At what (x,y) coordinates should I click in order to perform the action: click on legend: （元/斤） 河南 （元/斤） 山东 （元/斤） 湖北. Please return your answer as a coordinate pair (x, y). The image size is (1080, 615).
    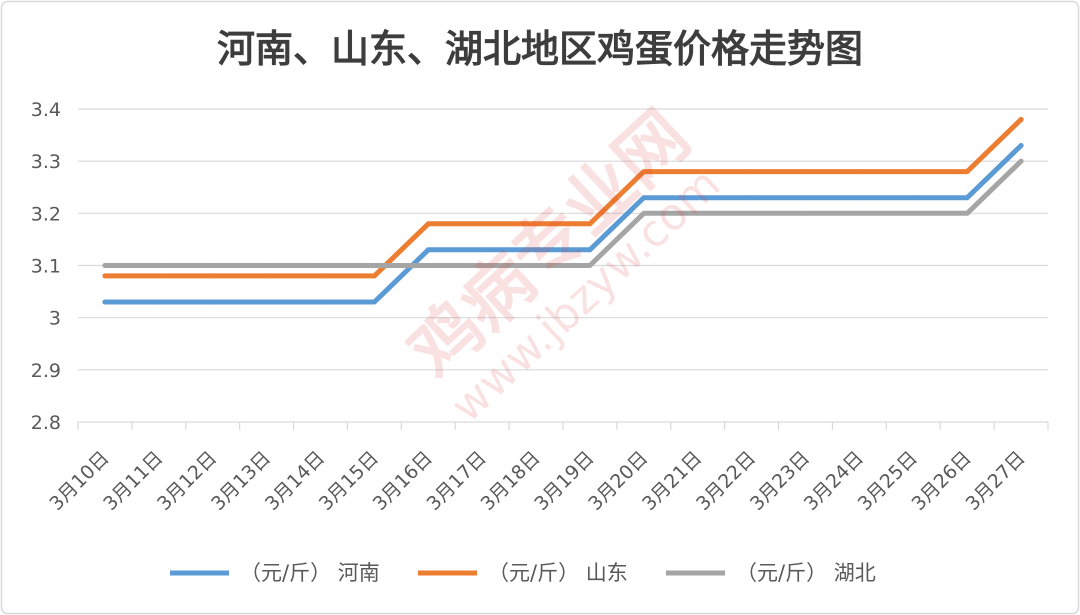
    Looking at the image, I should click on (523, 573).